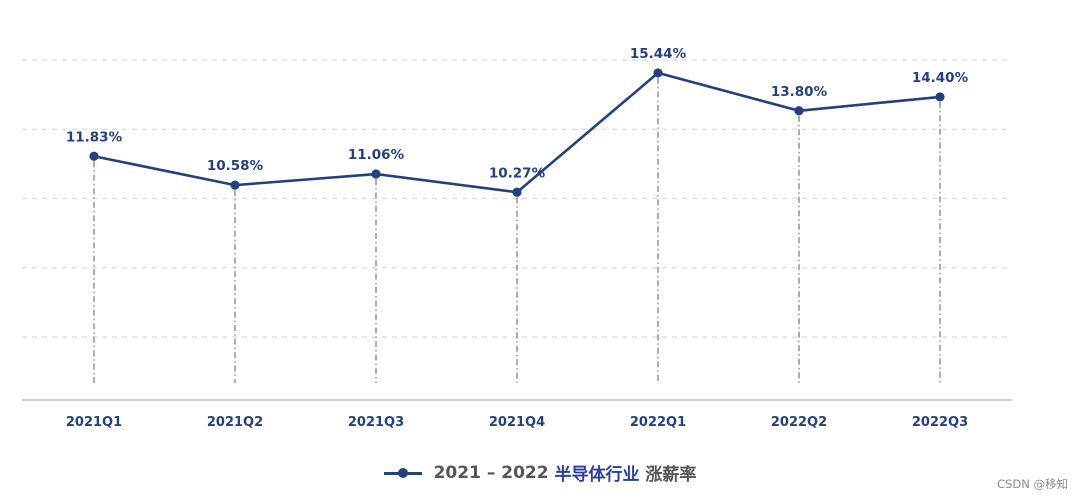 The width and height of the screenshot is (1080, 502). I want to click on data-label: 14.40%, so click(940, 78).